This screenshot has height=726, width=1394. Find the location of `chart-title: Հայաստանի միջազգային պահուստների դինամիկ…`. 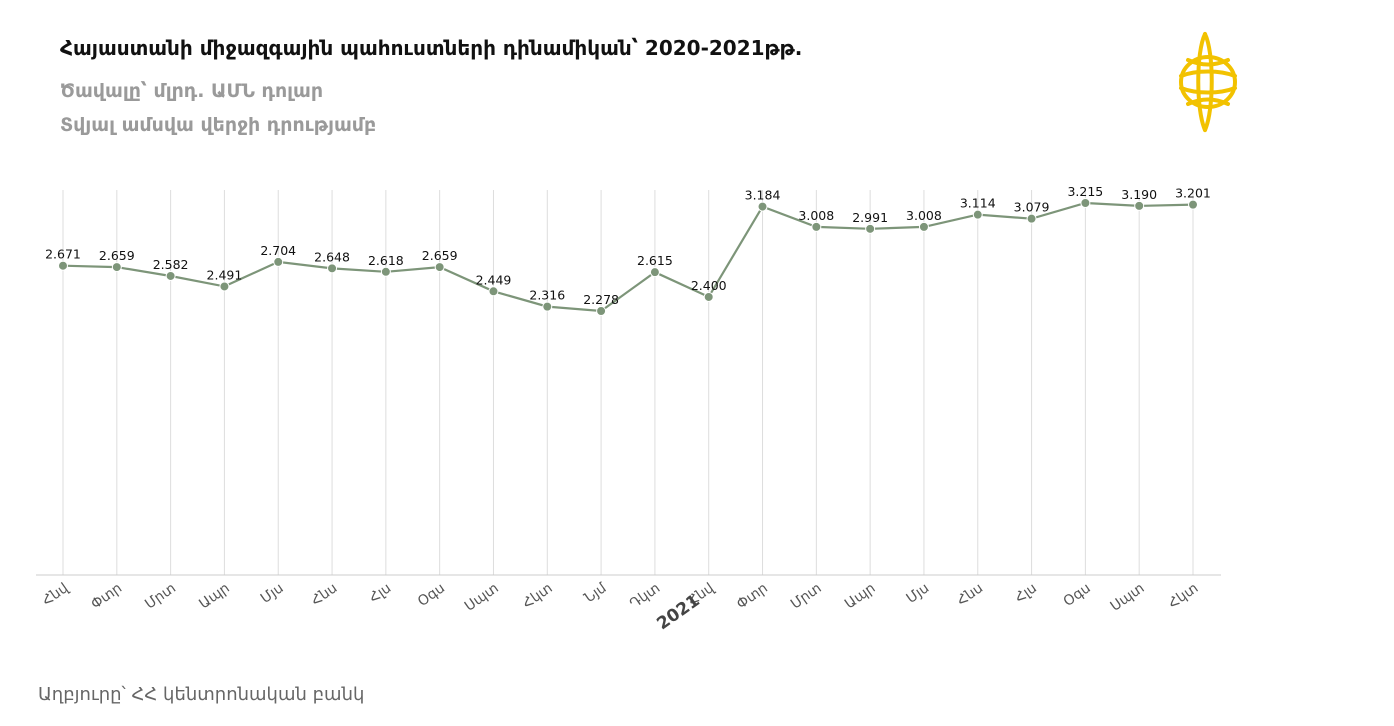

chart-title: Հայաստանի միջազգային պահուստների դինամիկ… is located at coordinates (431, 48).